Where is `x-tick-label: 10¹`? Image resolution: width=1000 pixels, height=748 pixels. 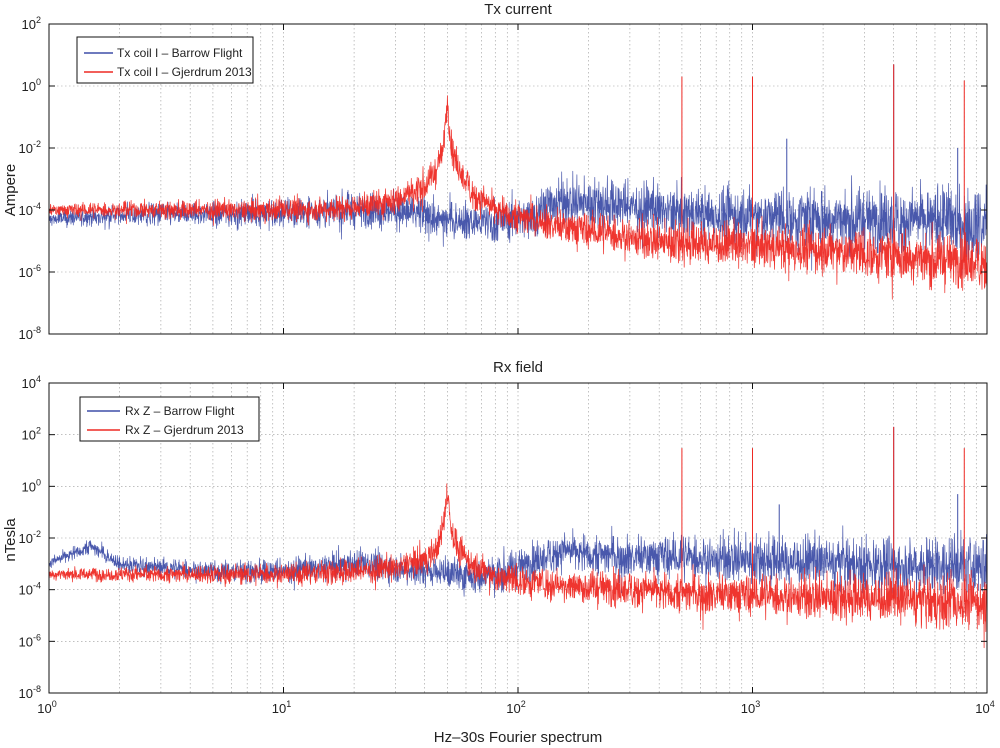 x-tick-label: 10¹ is located at coordinates (281, 707).